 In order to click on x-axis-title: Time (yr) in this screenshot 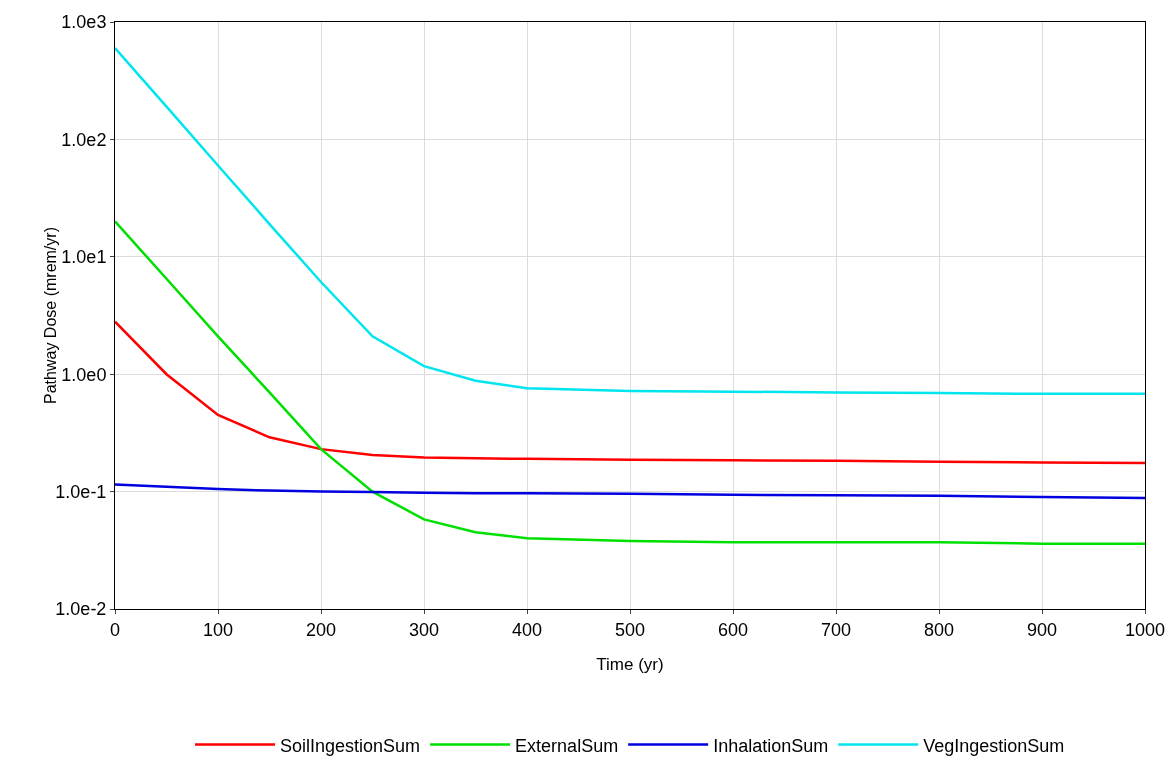, I will do `click(630, 664)`.